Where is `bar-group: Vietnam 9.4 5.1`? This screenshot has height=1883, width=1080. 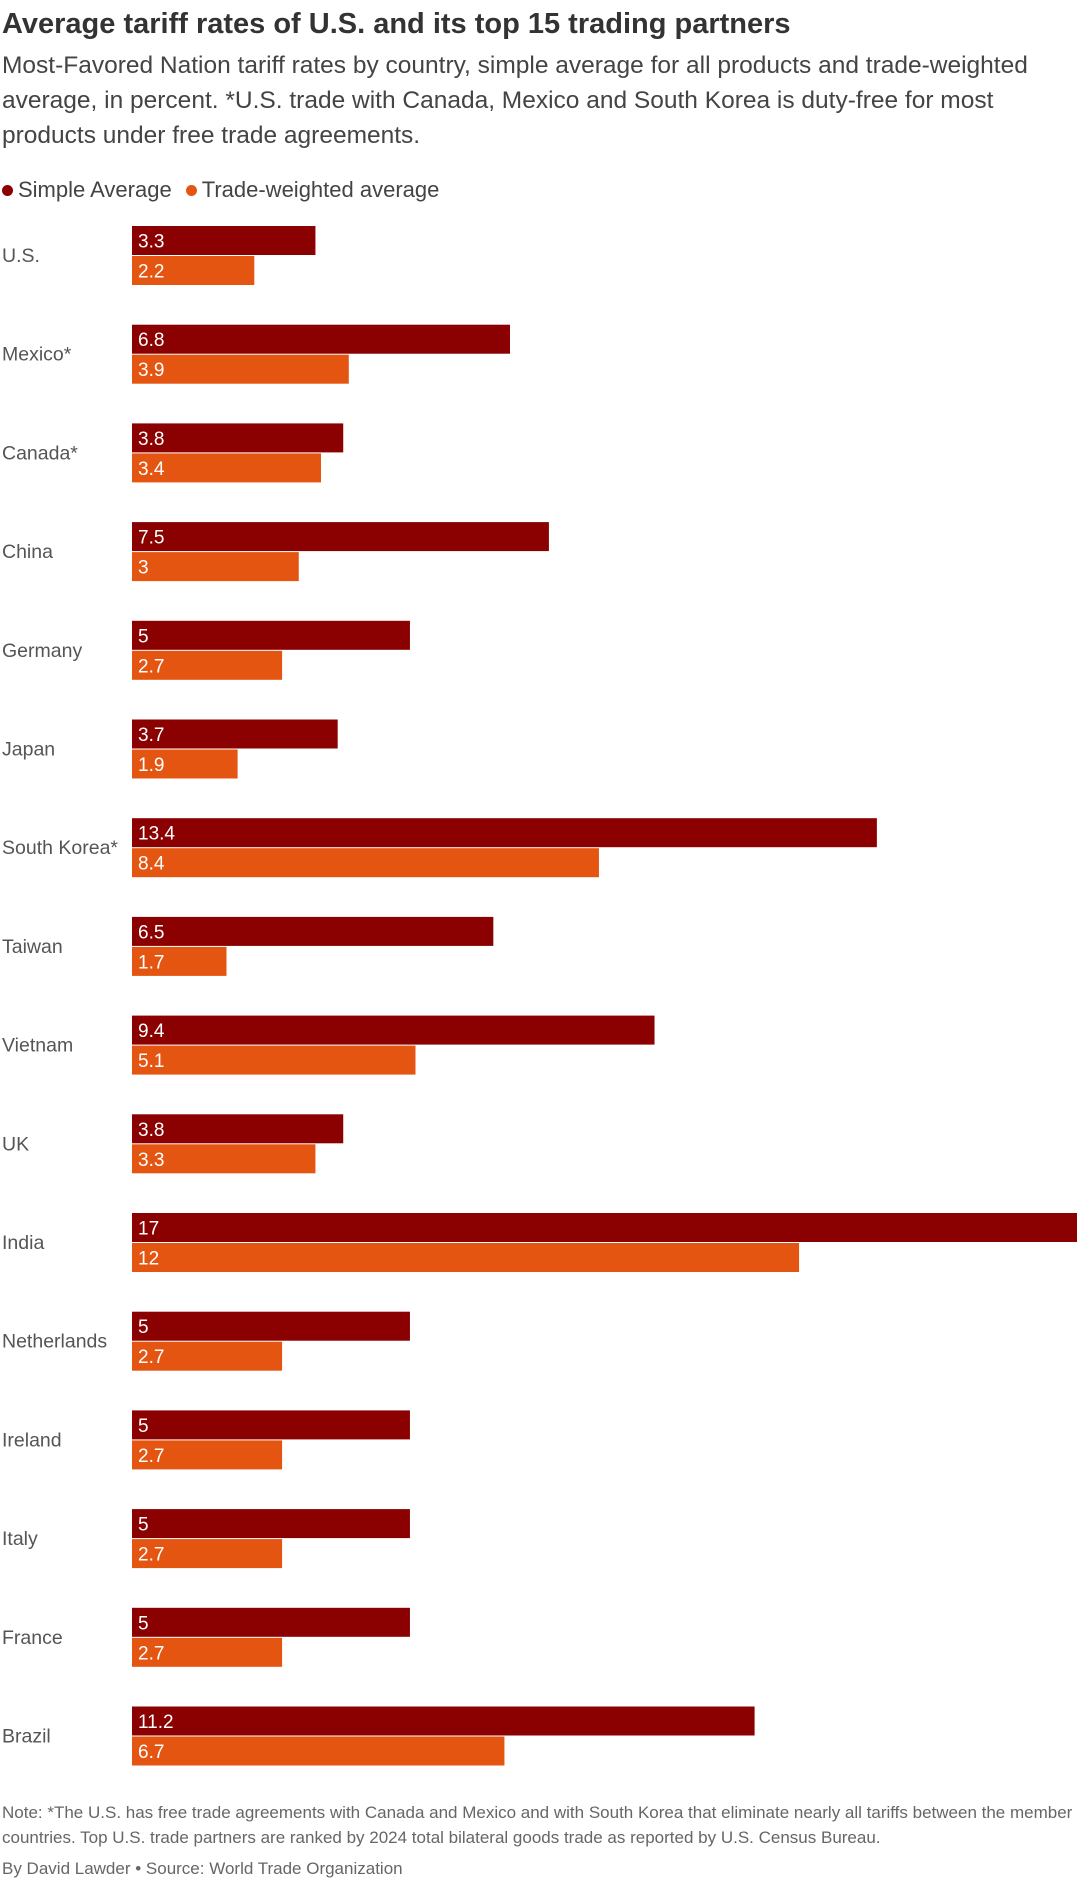 bar-group: Vietnam 9.4 5.1 is located at coordinates (328, 1045).